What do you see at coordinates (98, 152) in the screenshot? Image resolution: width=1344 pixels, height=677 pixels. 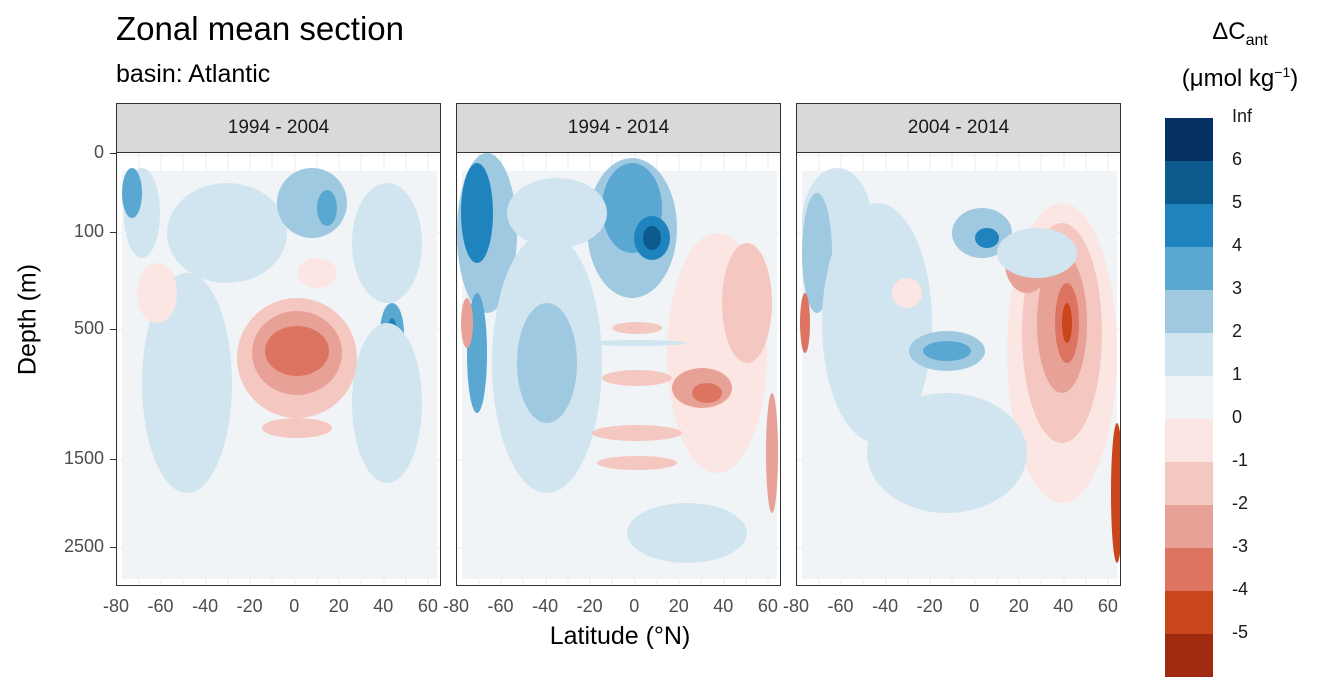 I see `y-tick-label: 0` at bounding box center [98, 152].